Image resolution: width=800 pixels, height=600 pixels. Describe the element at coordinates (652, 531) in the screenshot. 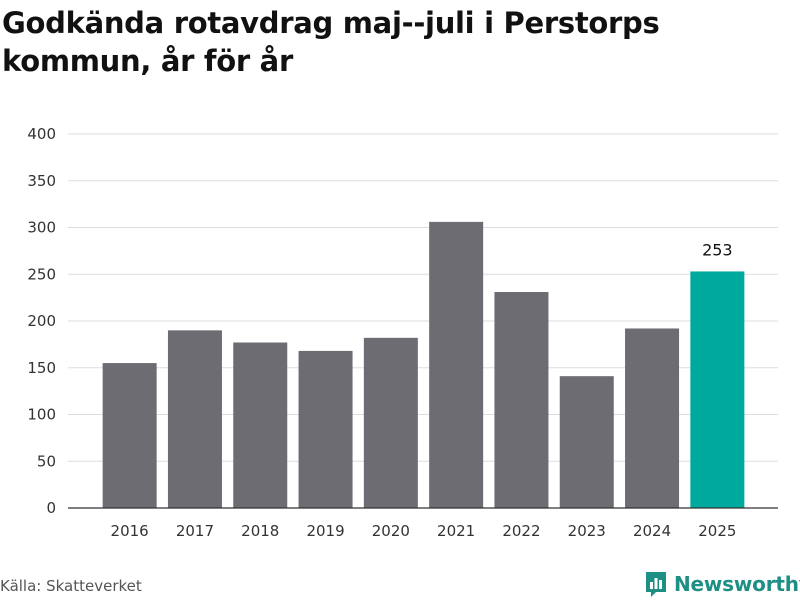

I see `x-tick-label: 2024` at that location.